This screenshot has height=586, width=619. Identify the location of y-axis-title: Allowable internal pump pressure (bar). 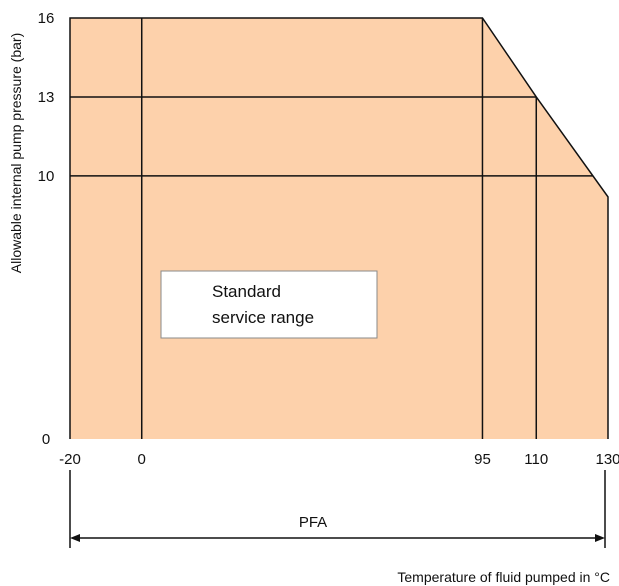
(16, 153).